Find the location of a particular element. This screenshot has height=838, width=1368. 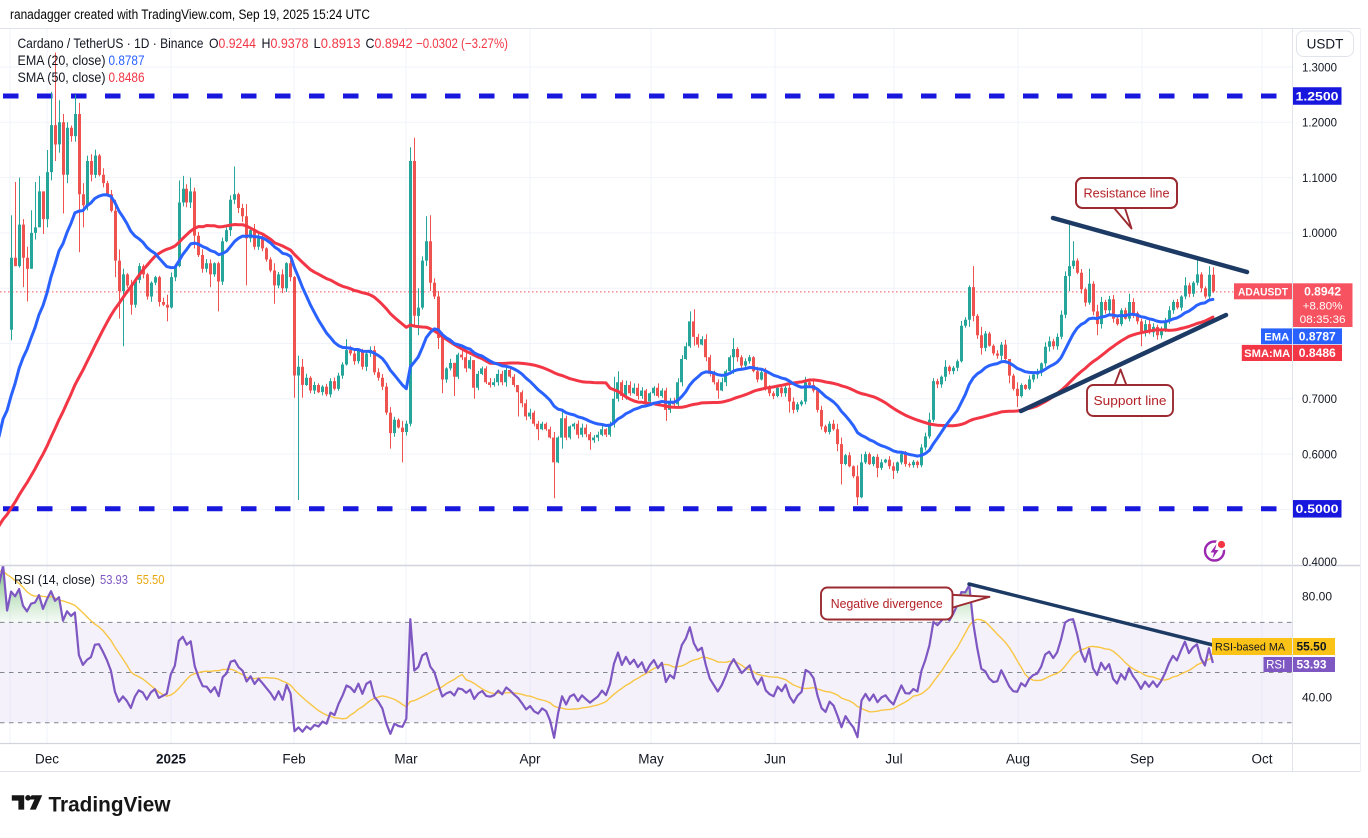

svg-text: Resistance line is located at coordinates (1127, 192).